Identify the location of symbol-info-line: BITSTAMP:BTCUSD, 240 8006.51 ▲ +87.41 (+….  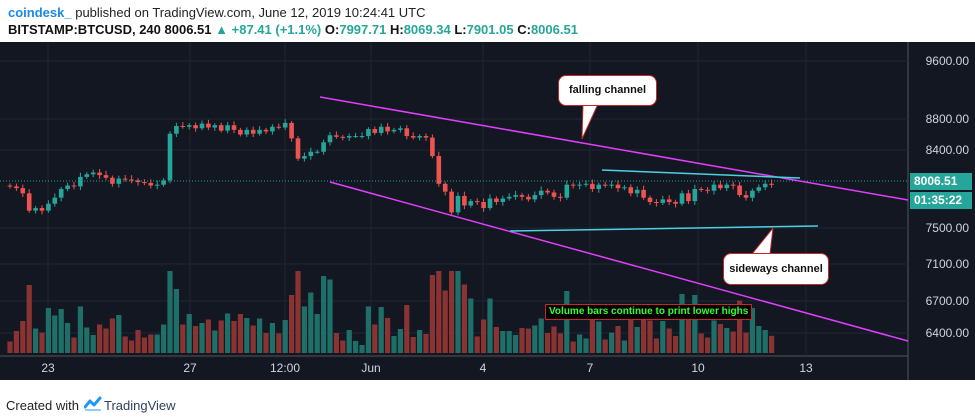
(293, 29).